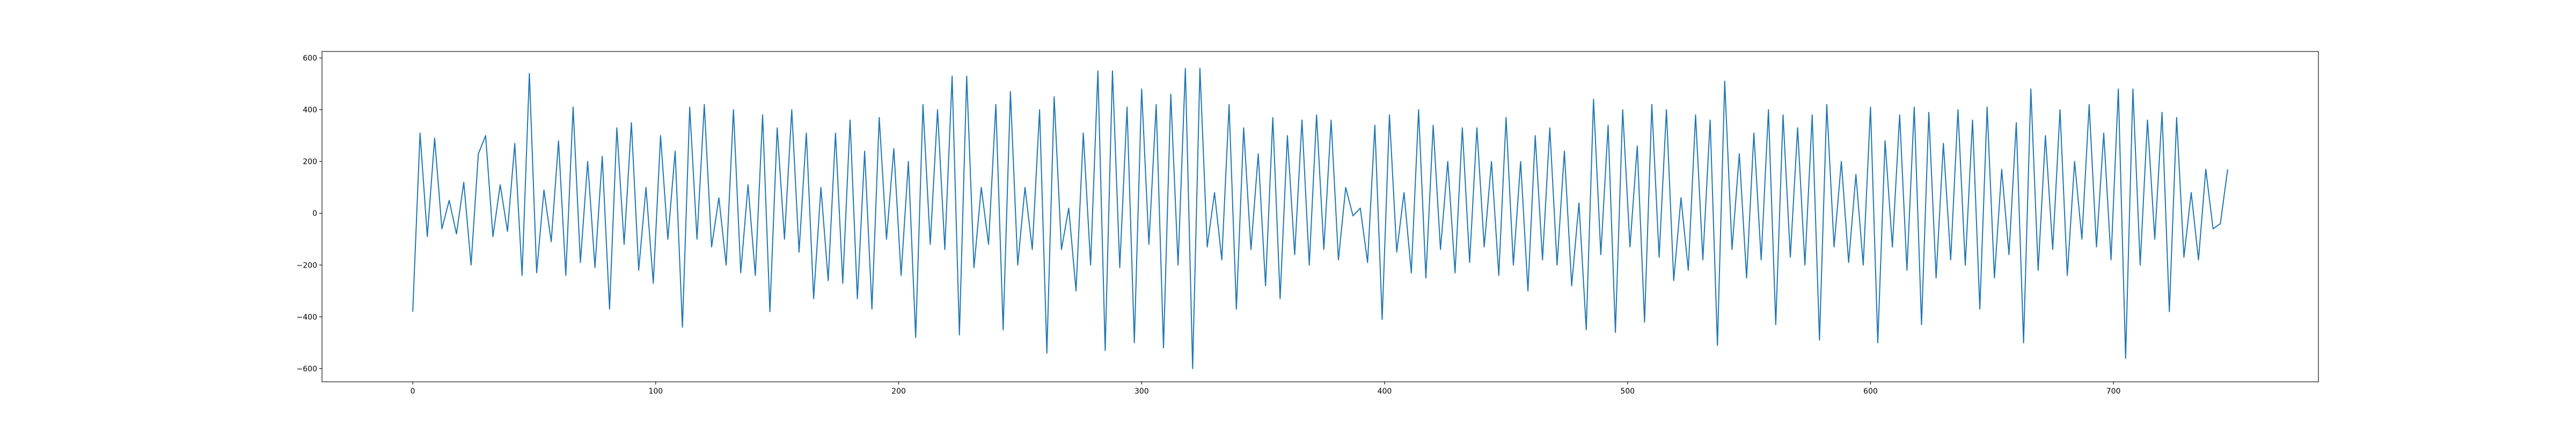 The width and height of the screenshot is (2576, 429). I want to click on y-tick-label: 200, so click(310, 162).